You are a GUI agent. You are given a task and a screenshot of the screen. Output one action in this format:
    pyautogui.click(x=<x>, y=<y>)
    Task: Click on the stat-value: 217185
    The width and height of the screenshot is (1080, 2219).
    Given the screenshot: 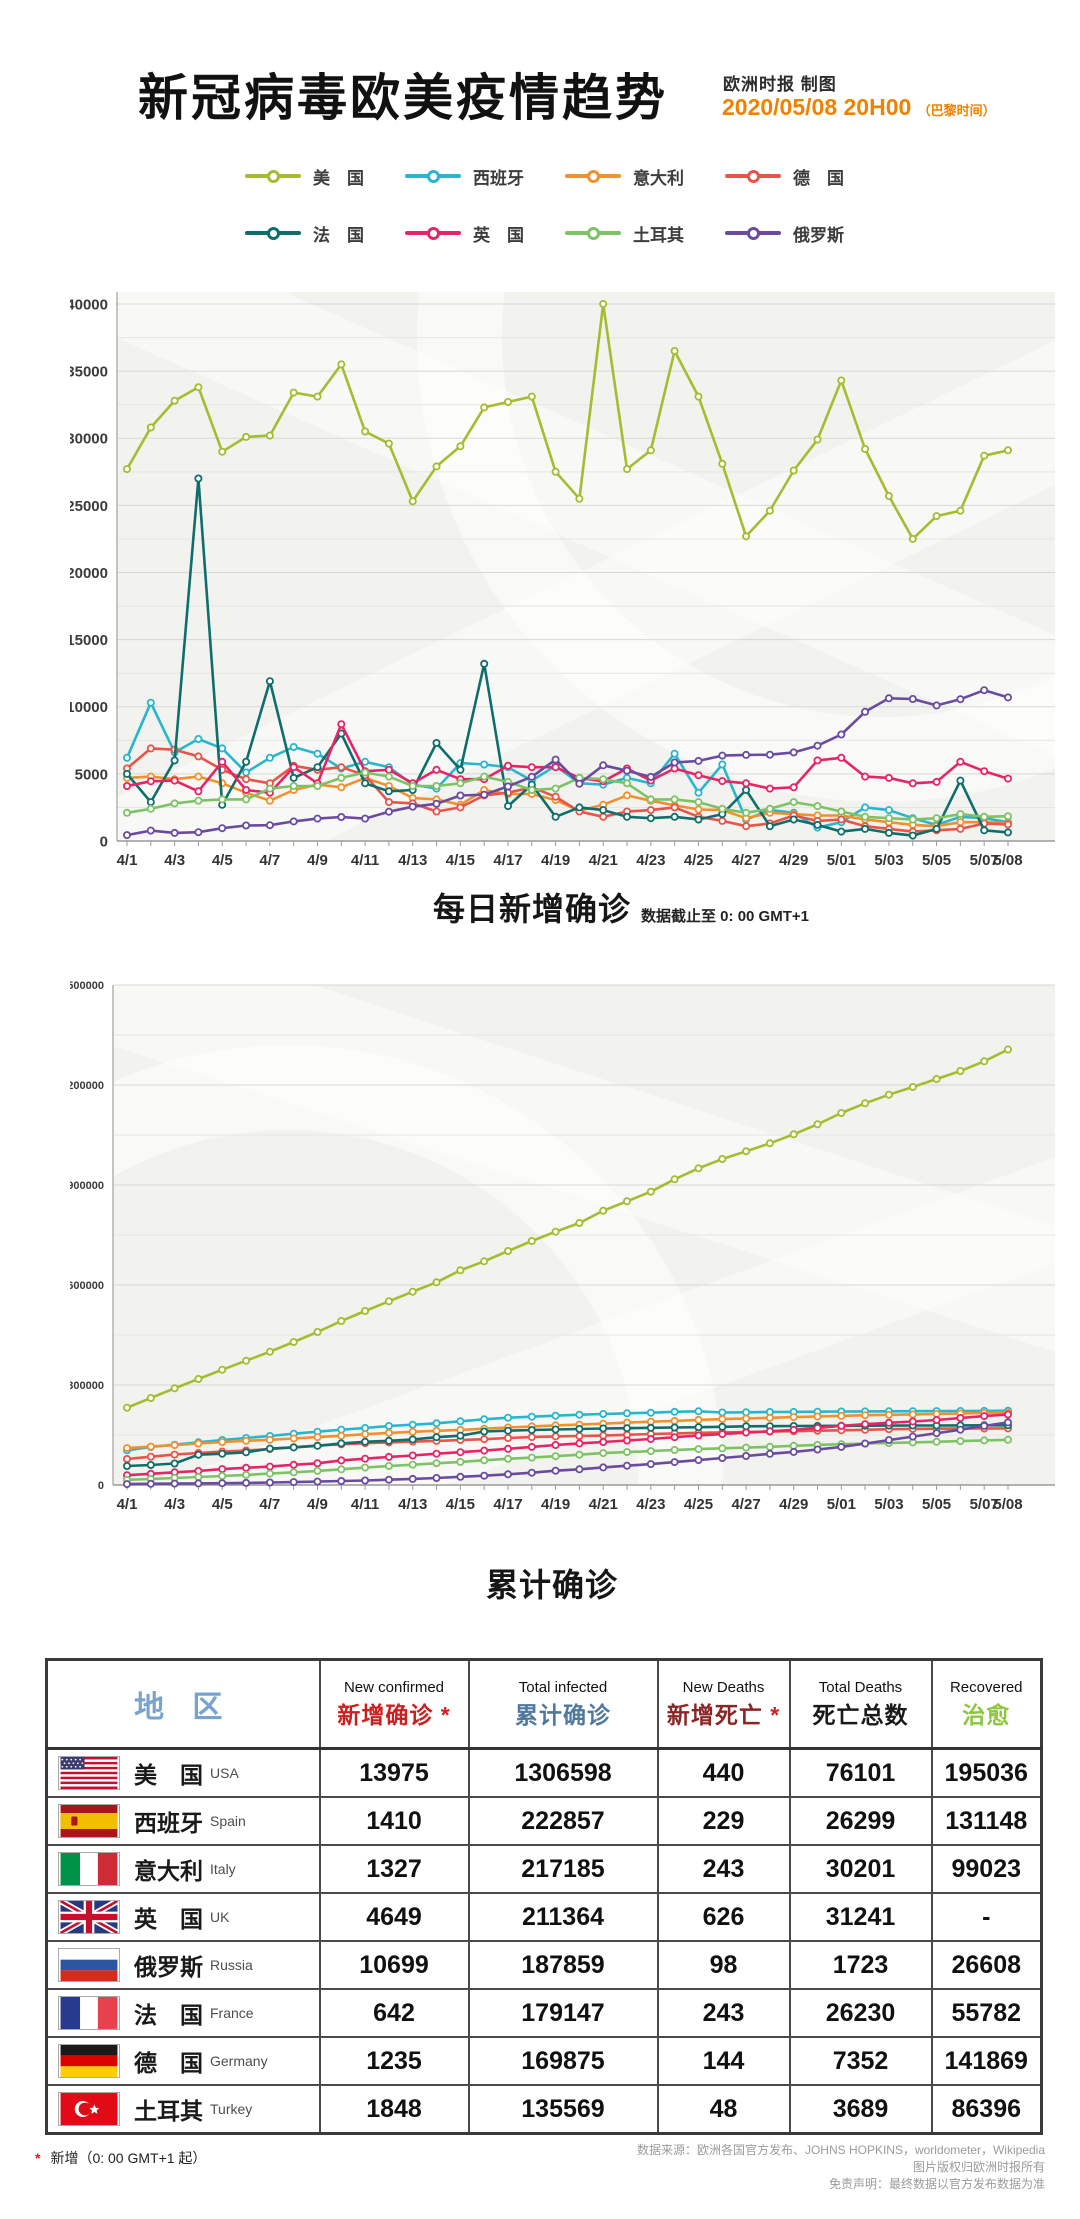 What is the action you would take?
    pyautogui.click(x=563, y=1869)
    